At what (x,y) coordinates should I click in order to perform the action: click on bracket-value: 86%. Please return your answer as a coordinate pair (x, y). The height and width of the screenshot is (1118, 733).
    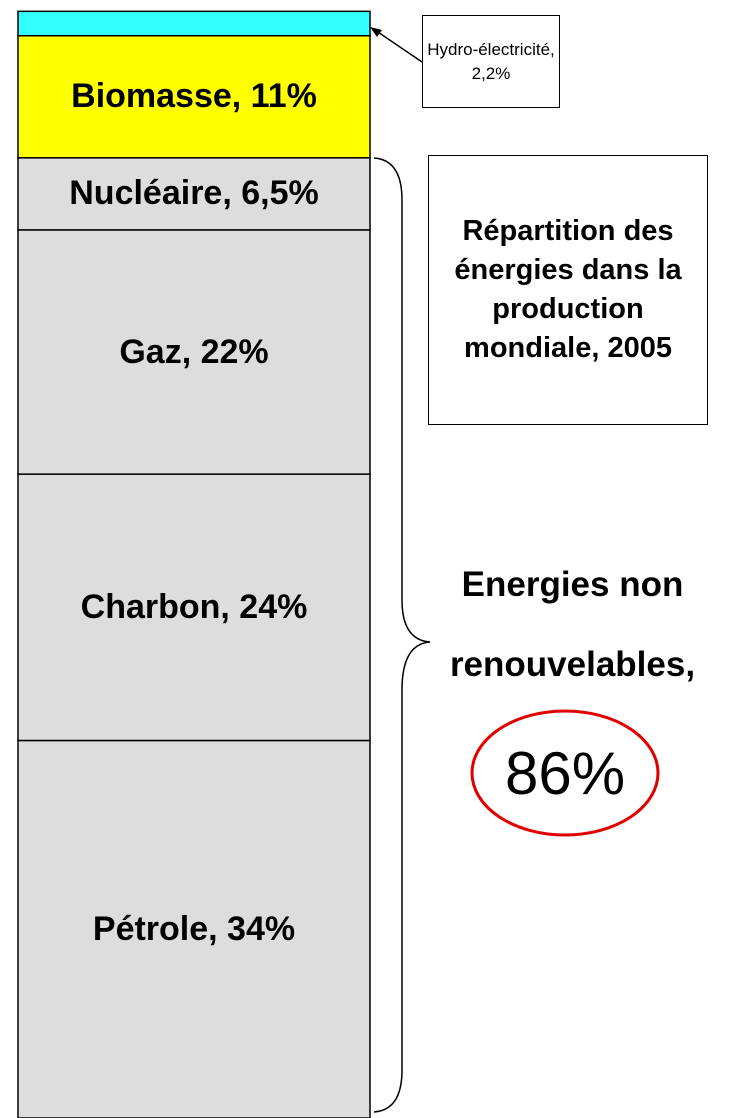
    Looking at the image, I should click on (565, 773).